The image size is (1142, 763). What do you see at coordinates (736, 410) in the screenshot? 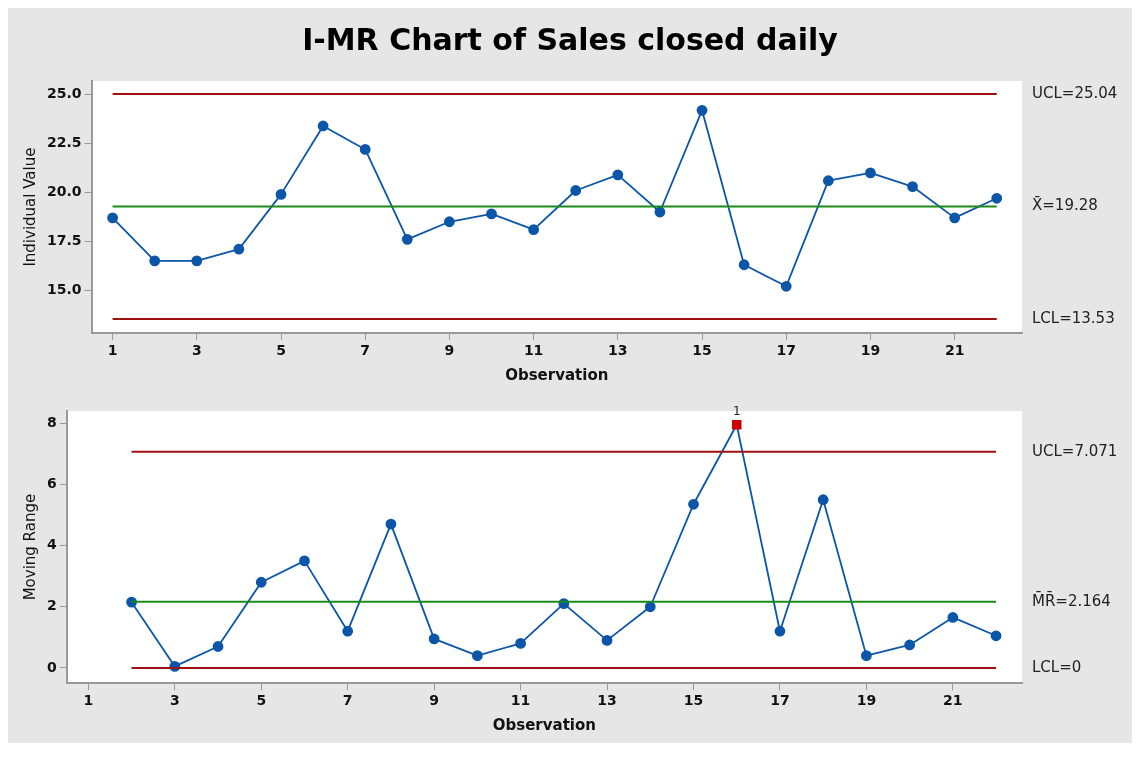
I see `annotation: 1` at bounding box center [736, 410].